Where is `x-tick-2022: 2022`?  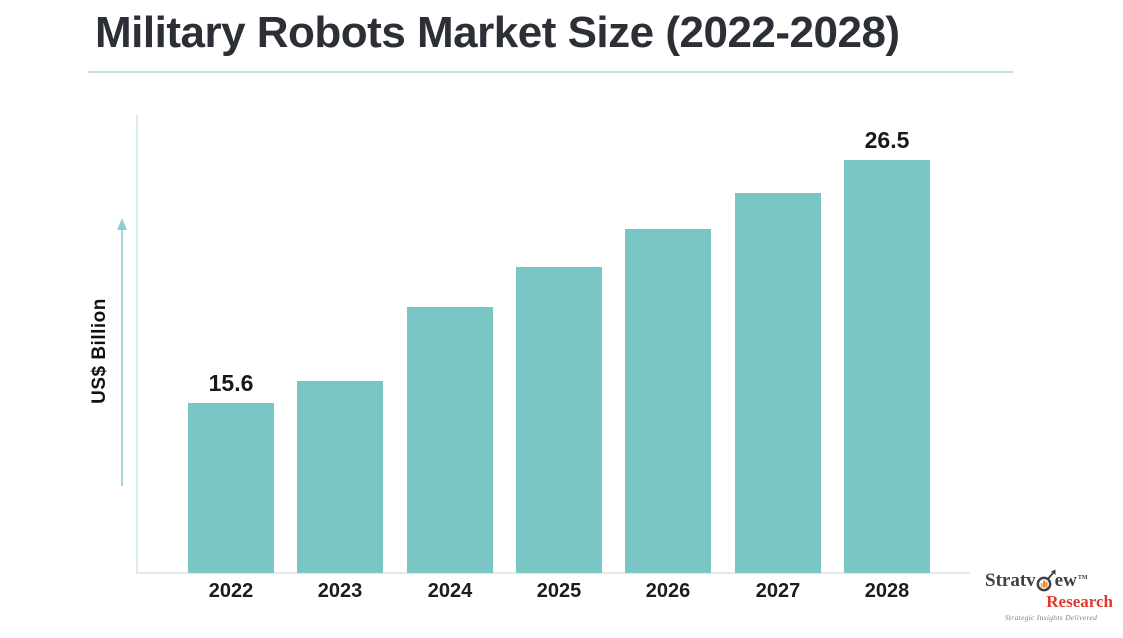 x-tick-2022: 2022 is located at coordinates (231, 591).